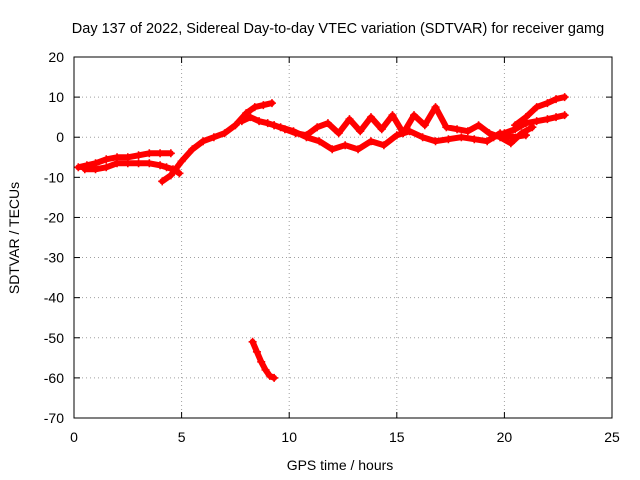 The image size is (640, 480). I want to click on y-tick-label: 10, so click(56, 97).